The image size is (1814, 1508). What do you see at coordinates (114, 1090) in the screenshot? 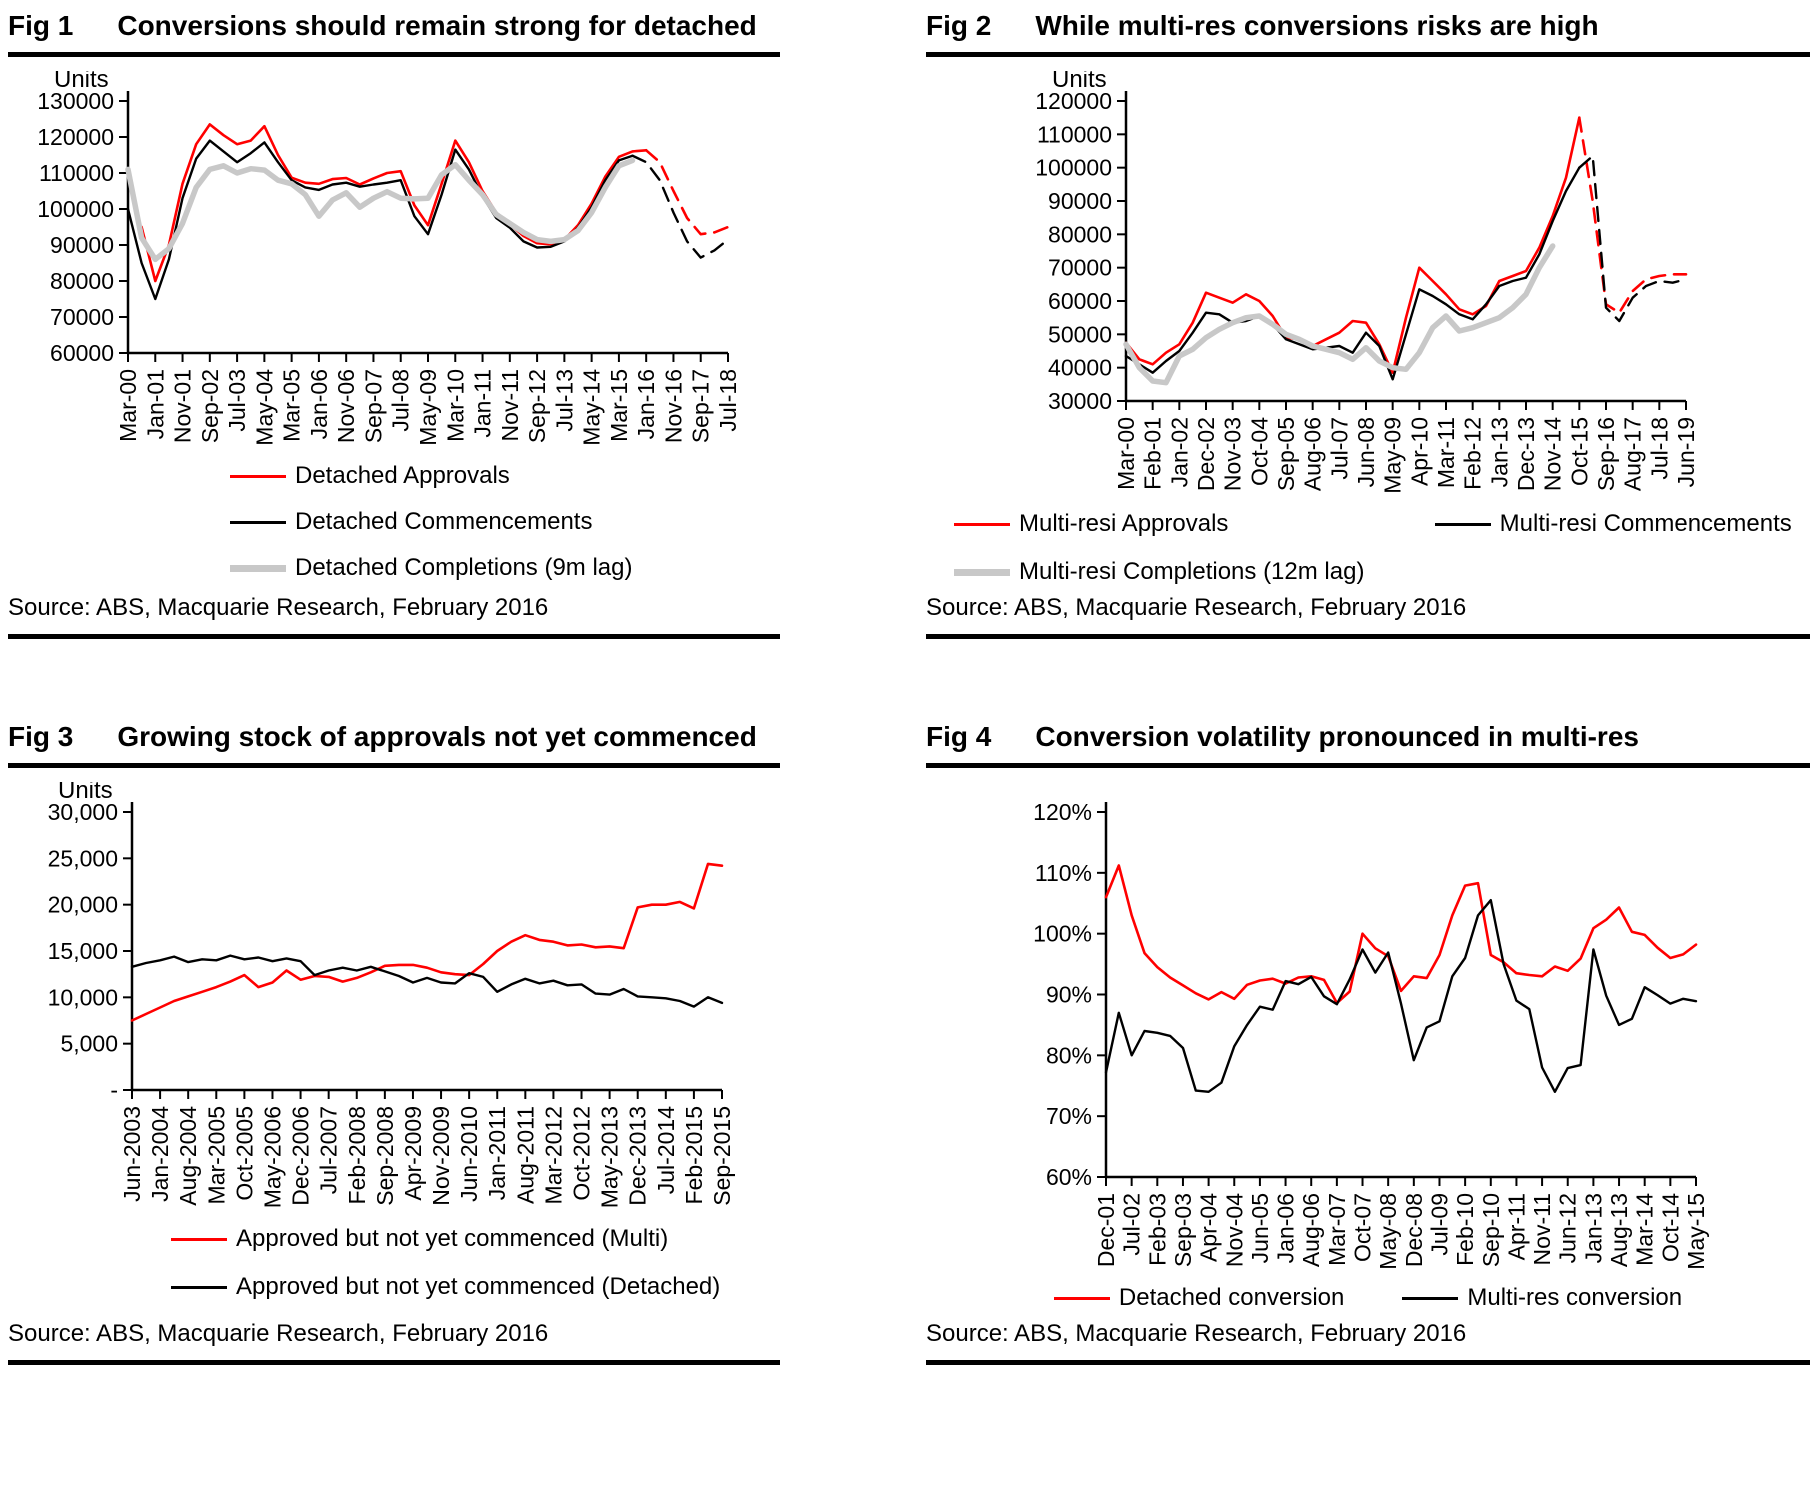
I see `y-tick-label: -` at bounding box center [114, 1090].